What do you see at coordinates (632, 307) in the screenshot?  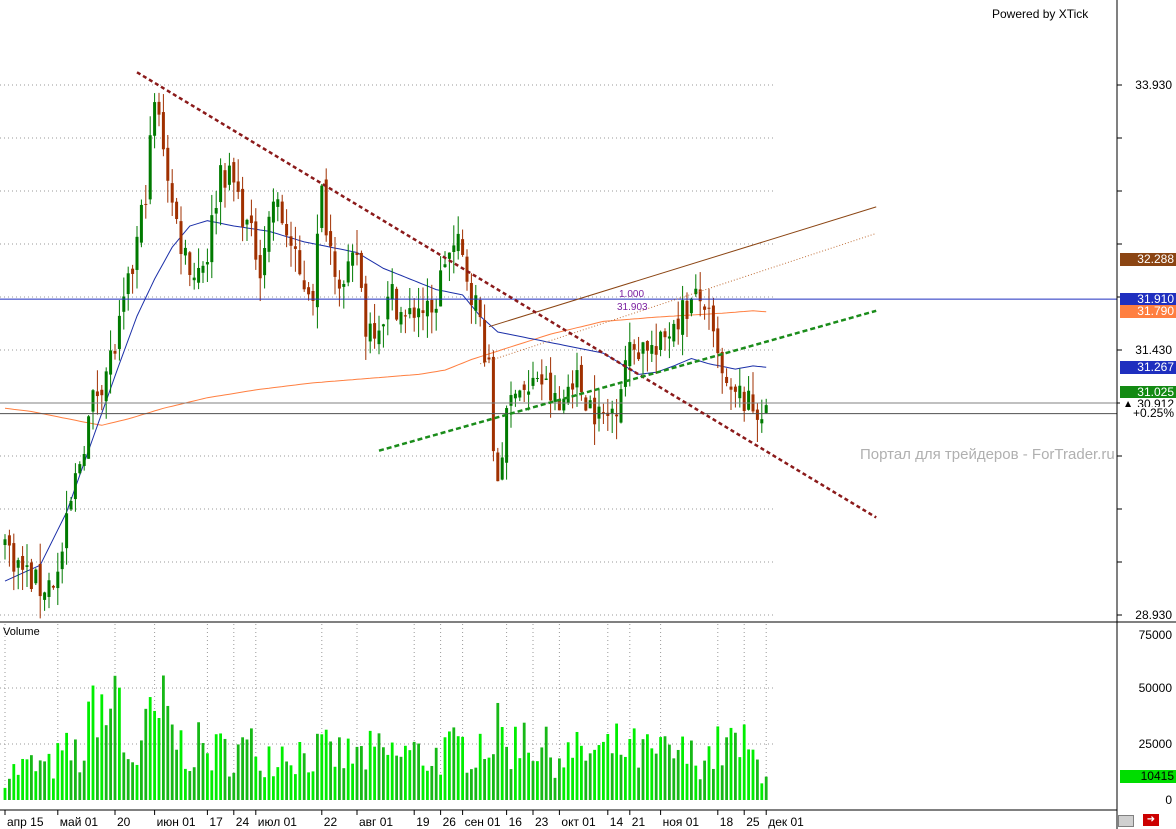 I see `fib-price-label: 31.903` at bounding box center [632, 307].